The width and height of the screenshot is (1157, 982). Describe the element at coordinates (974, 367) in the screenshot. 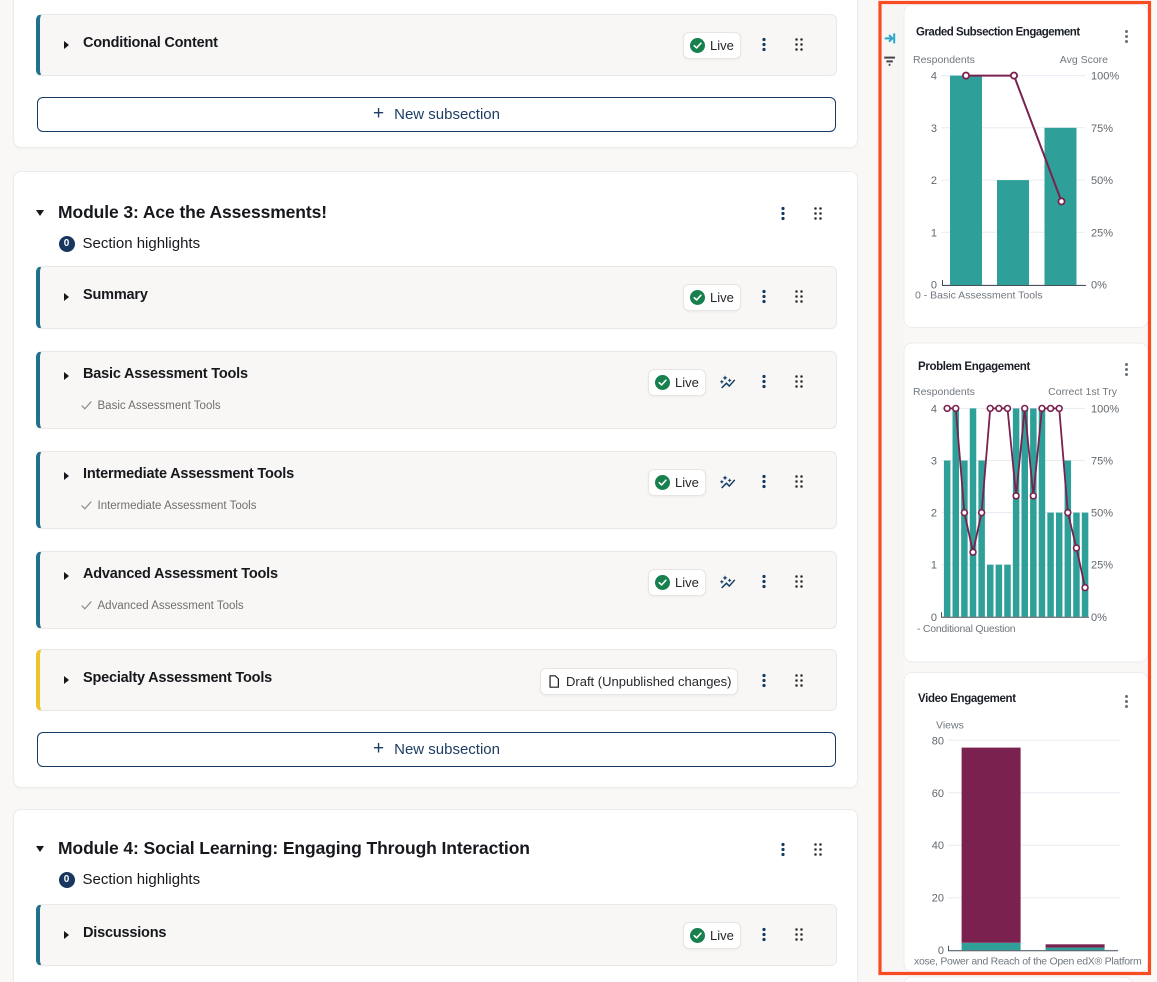

I see `svg-text: Problem Engagement` at that location.